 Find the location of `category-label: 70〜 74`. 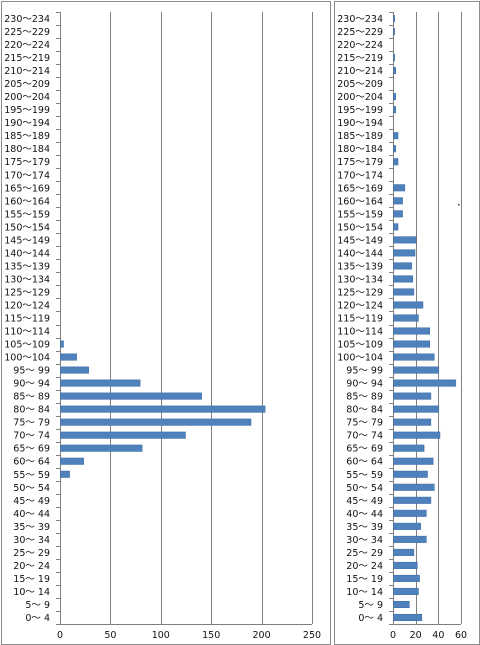

category-label: 70〜 74 is located at coordinates (31, 436).